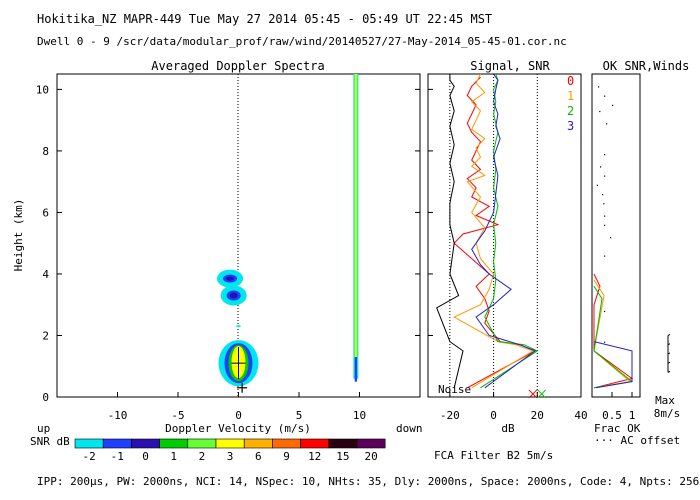 The image size is (700, 500). Describe the element at coordinates (493, 455) in the screenshot. I see `fca-filter-label: FCA Filter B2 5m/s` at that location.